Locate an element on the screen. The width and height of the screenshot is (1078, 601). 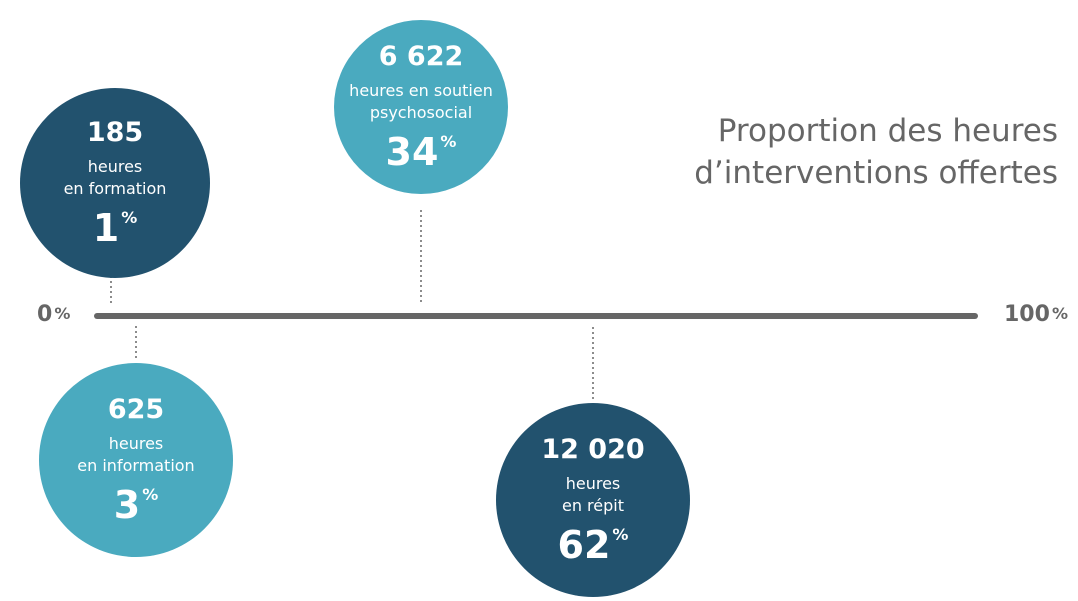
percent: 62% is located at coordinates (593, 545).